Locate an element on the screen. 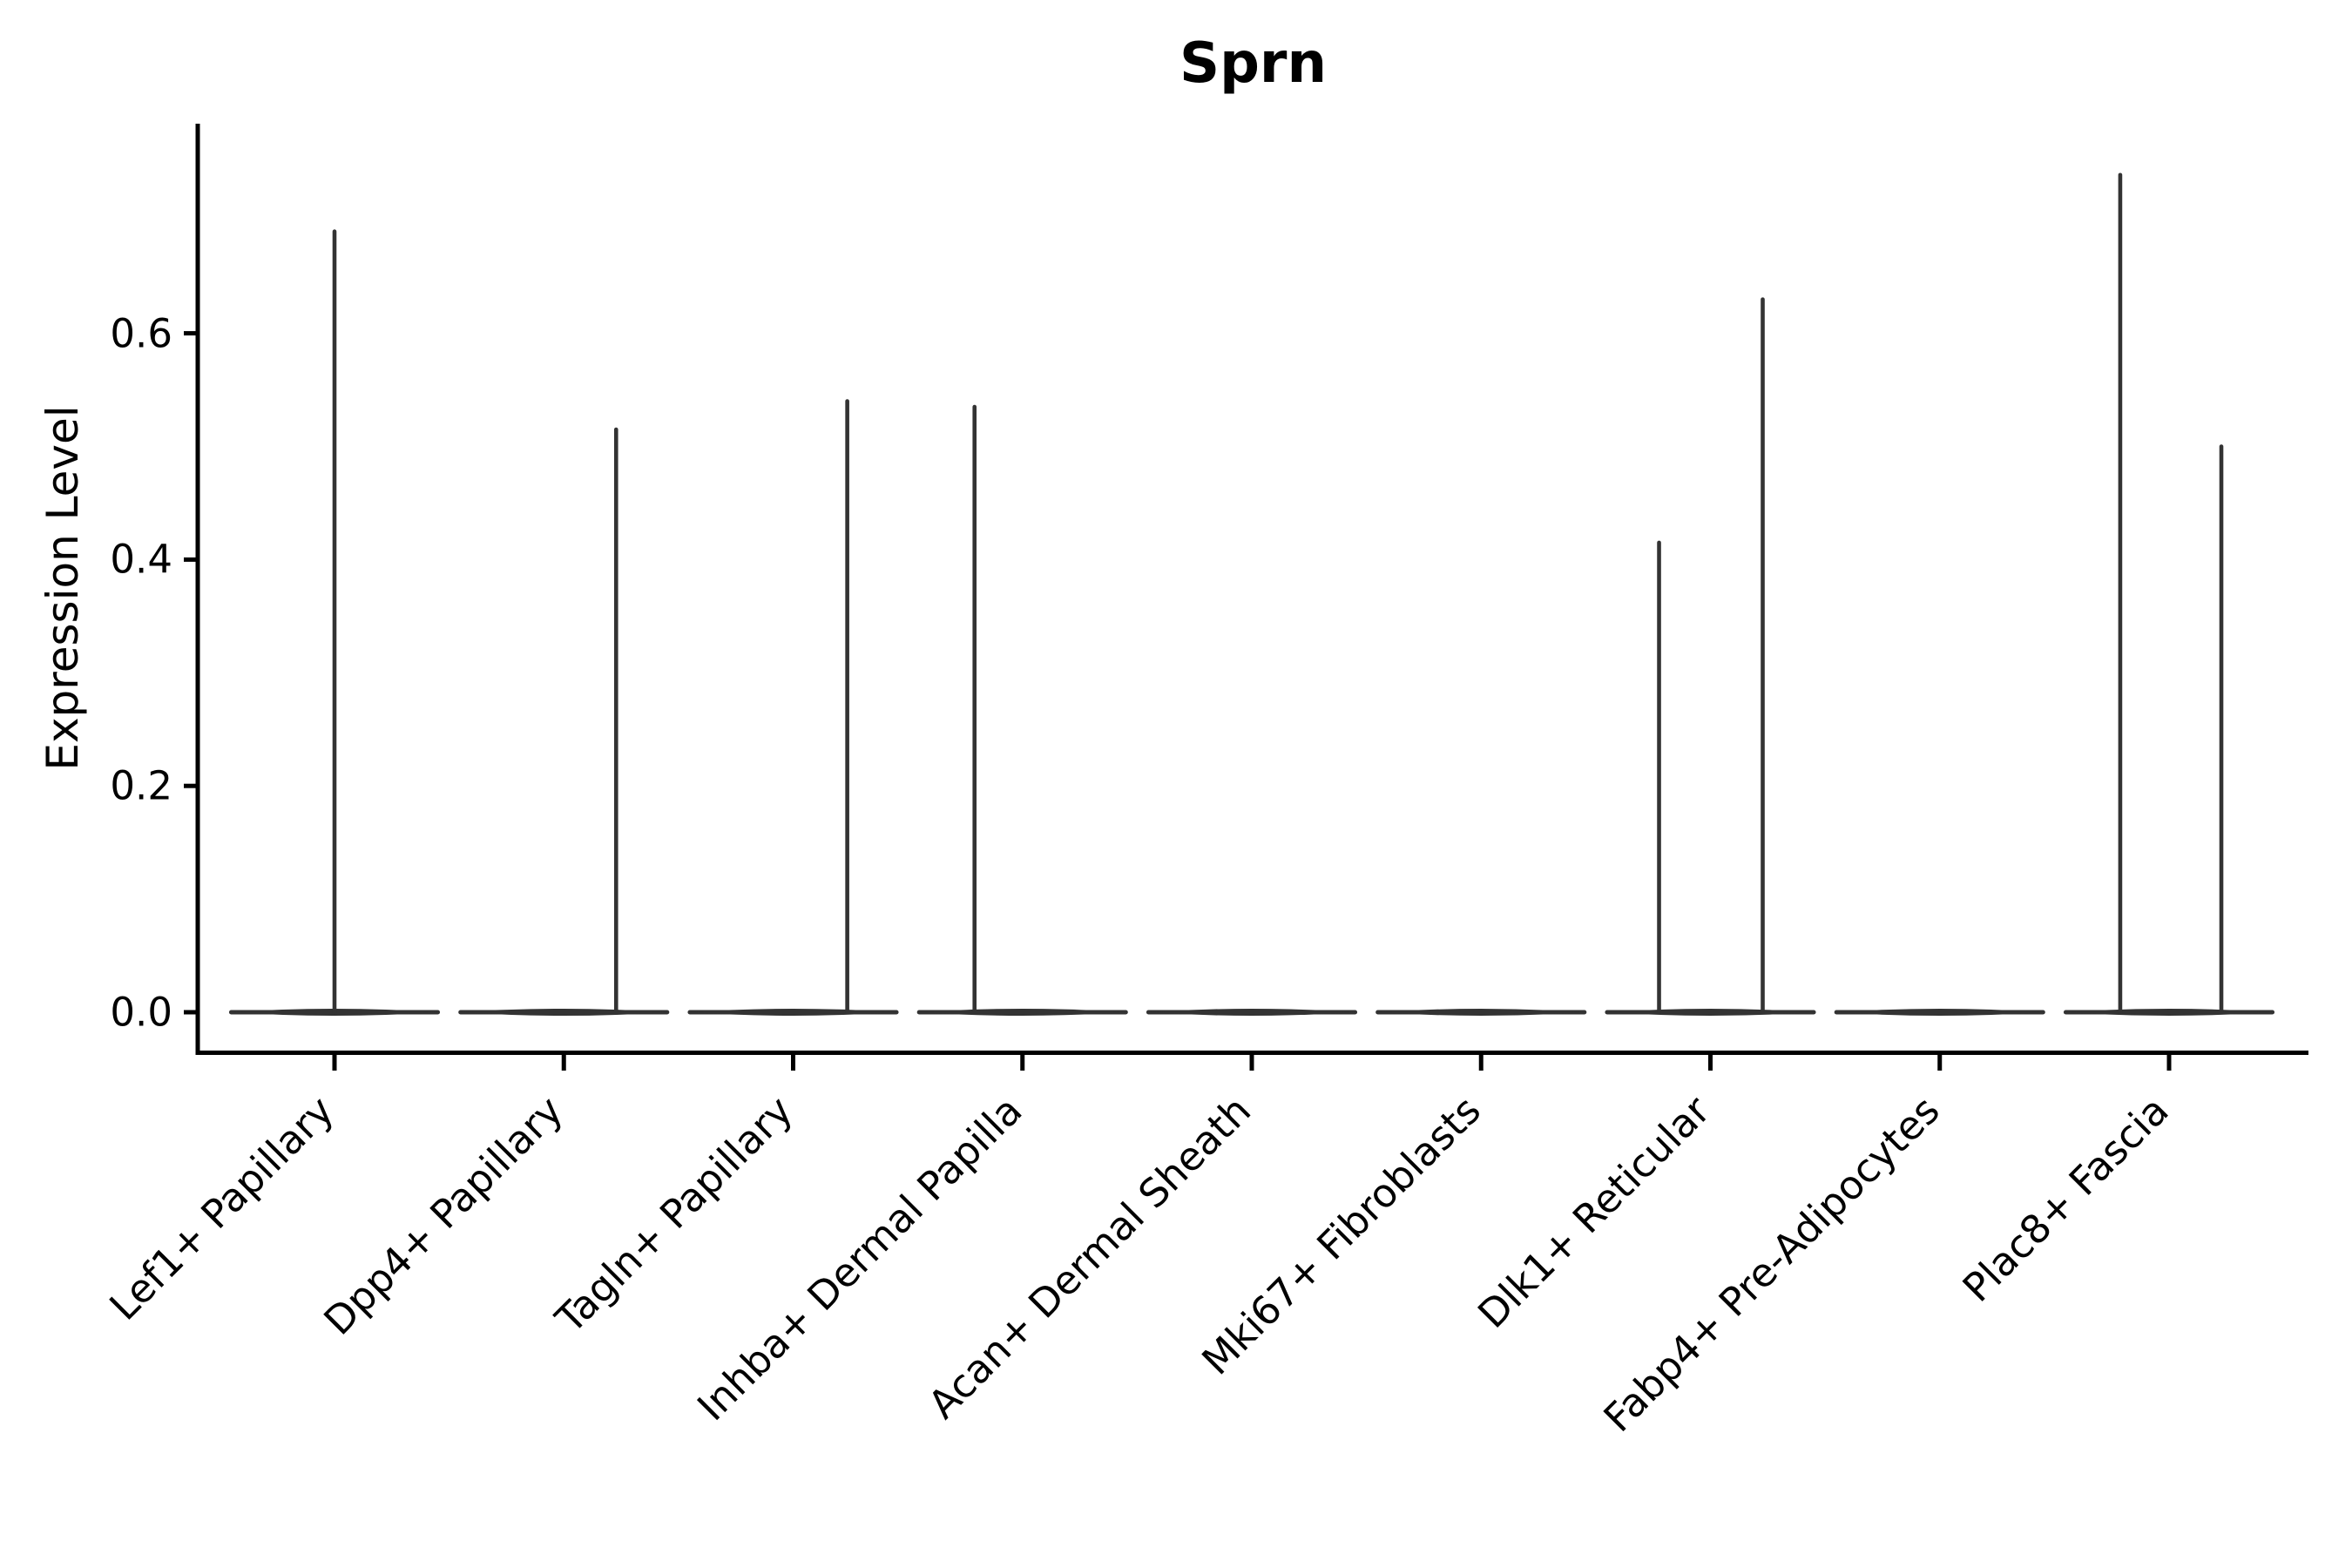  y-tick-label: 0.4 is located at coordinates (141, 559).